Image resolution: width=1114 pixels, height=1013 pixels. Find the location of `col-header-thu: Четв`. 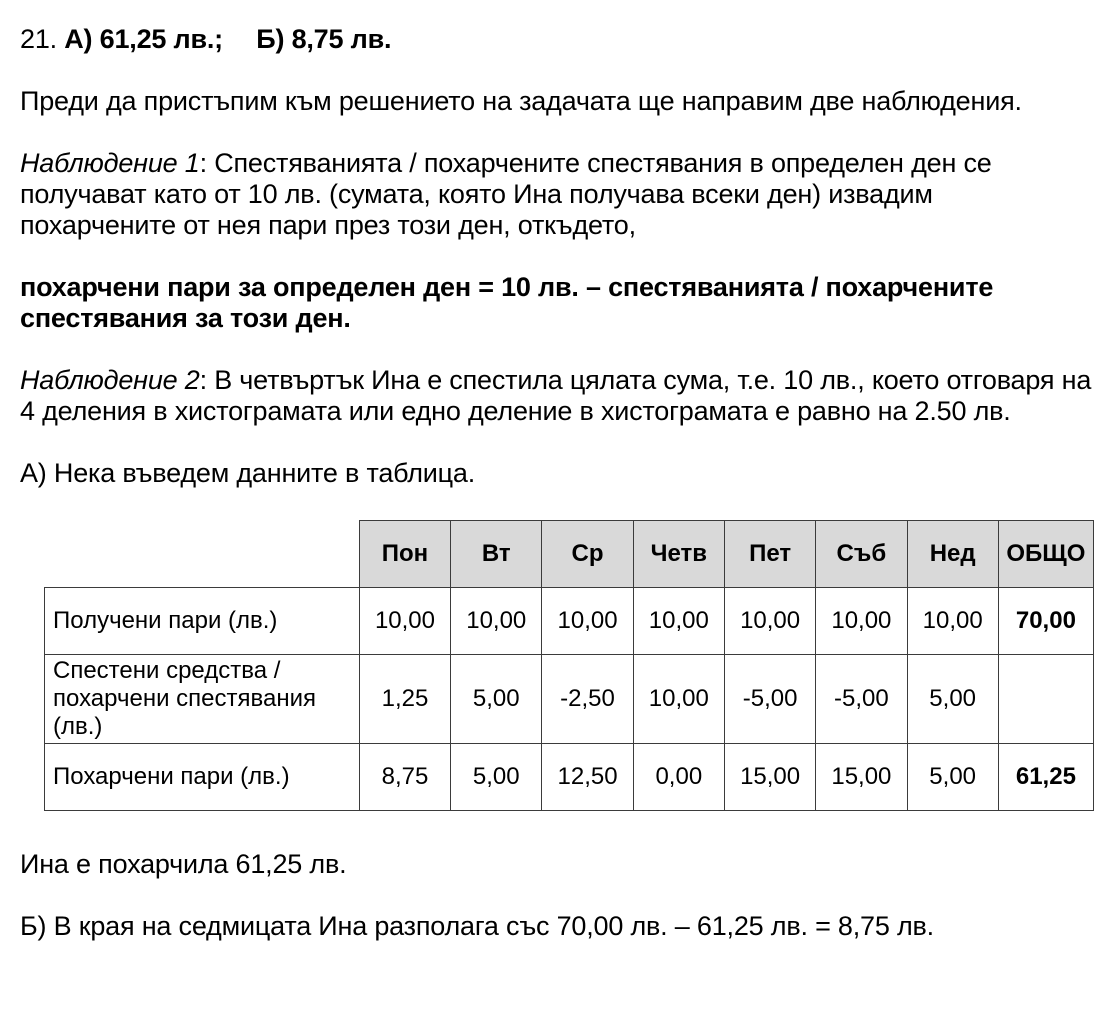

col-header-thu: Четв is located at coordinates (678, 554).